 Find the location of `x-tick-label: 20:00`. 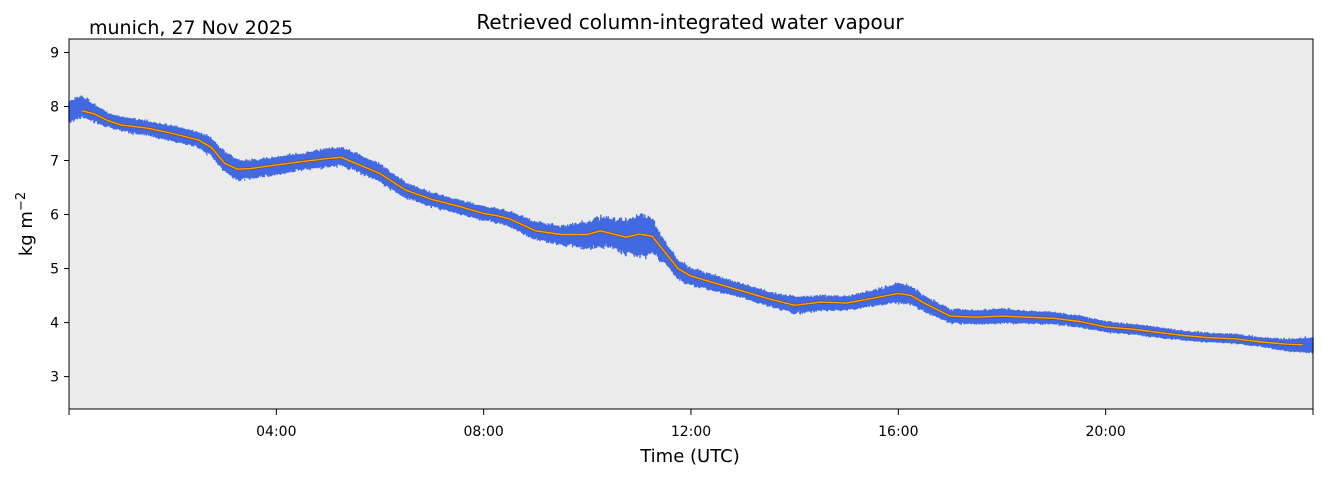

x-tick-label: 20:00 is located at coordinates (1105, 432).